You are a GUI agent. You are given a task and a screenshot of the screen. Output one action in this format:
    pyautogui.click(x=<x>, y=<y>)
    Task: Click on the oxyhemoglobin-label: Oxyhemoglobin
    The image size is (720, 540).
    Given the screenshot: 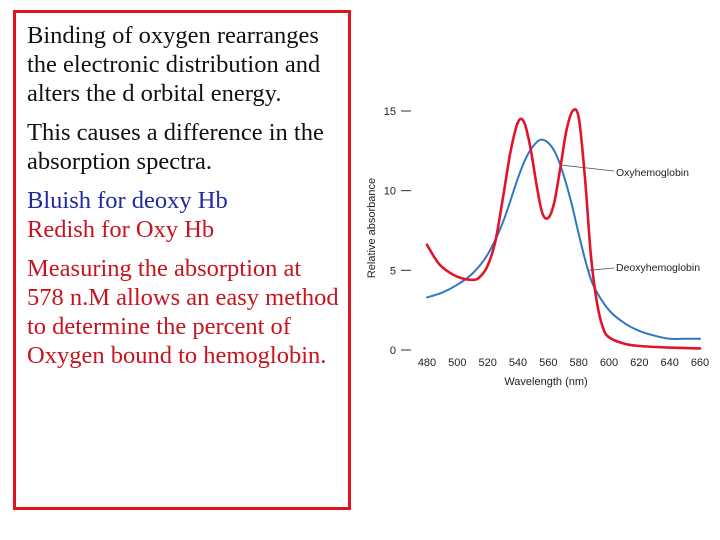 What is the action you would take?
    pyautogui.click(x=652, y=173)
    